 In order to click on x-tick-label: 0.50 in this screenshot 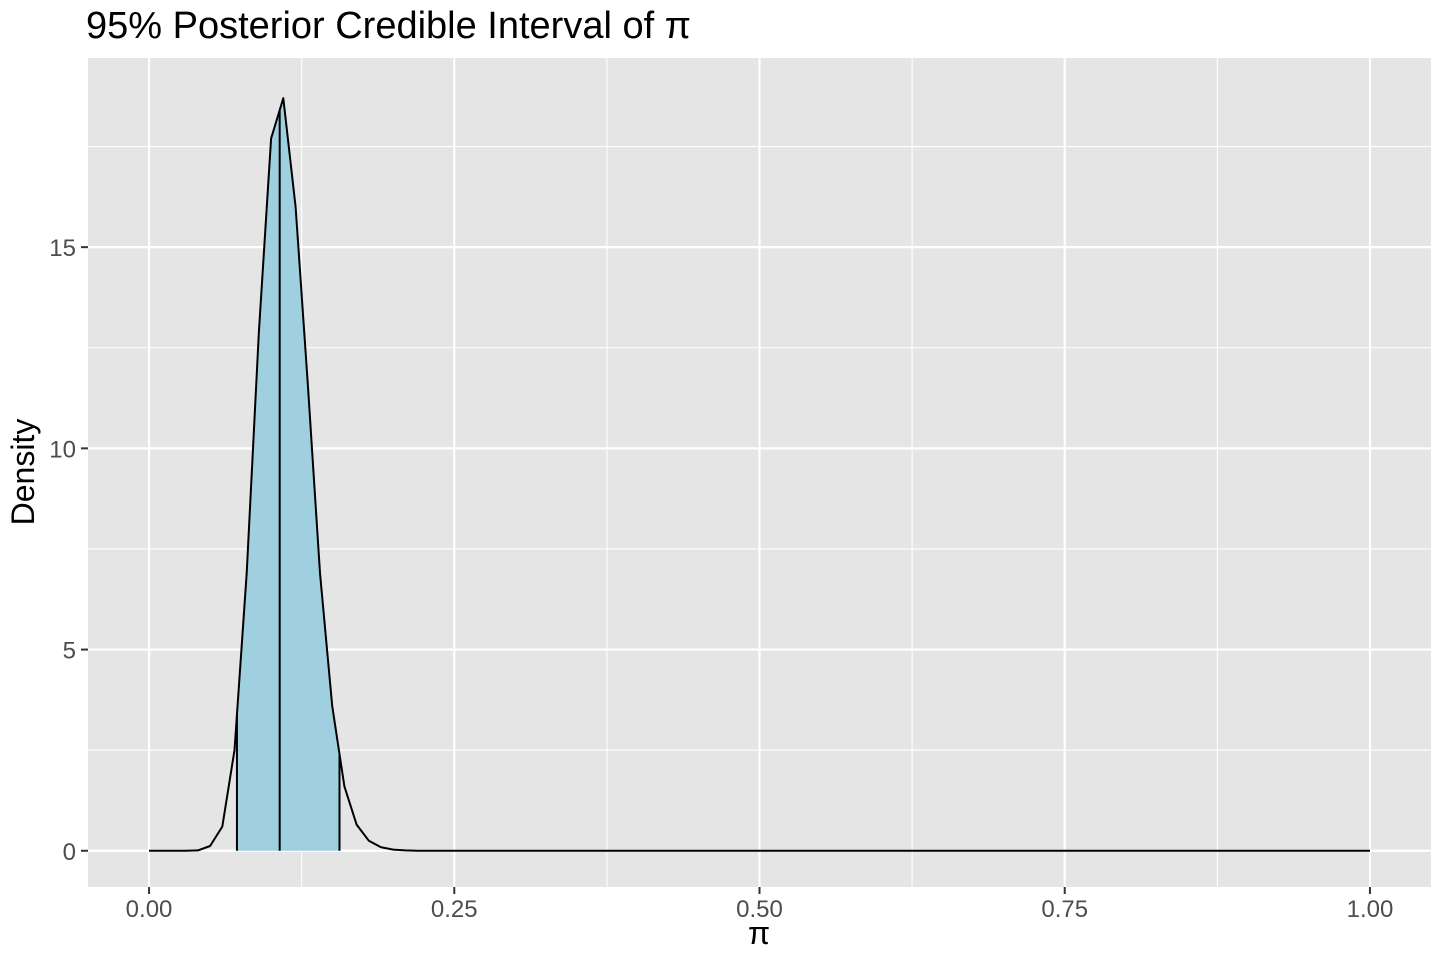, I will do `click(759, 909)`.